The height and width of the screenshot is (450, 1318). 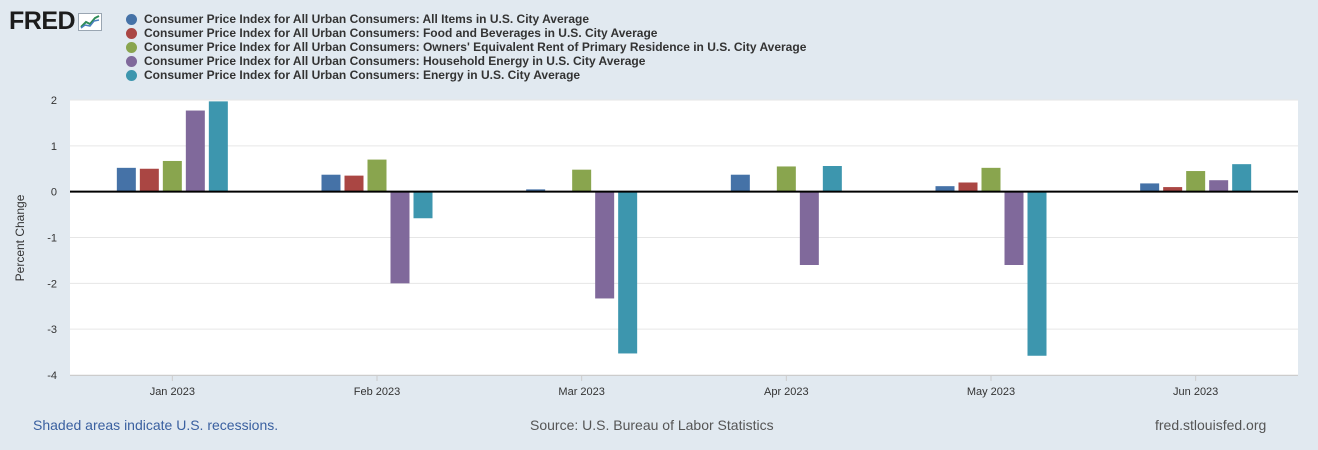 I want to click on x-tick-label: Jan 2023, so click(x=172, y=392).